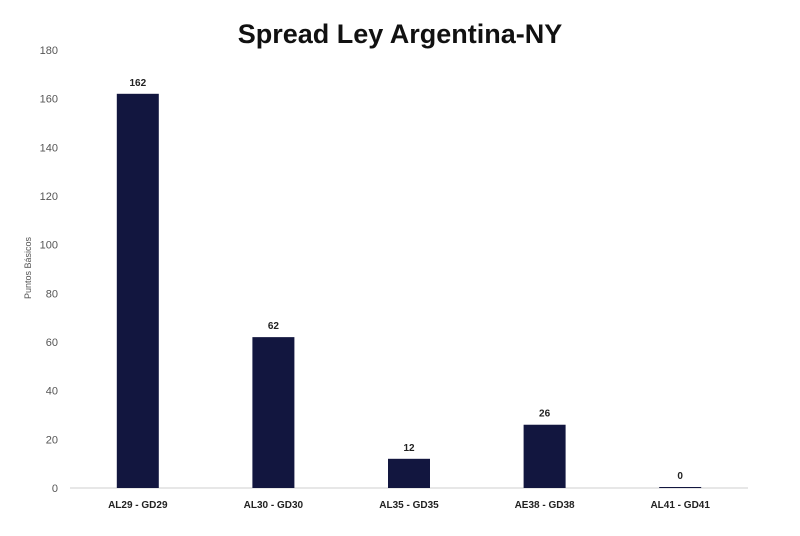 This screenshot has width=800, height=536. I want to click on y-axis-ticks: 0 20 40 60 80 100 120 140 160 180, so click(49, 270).